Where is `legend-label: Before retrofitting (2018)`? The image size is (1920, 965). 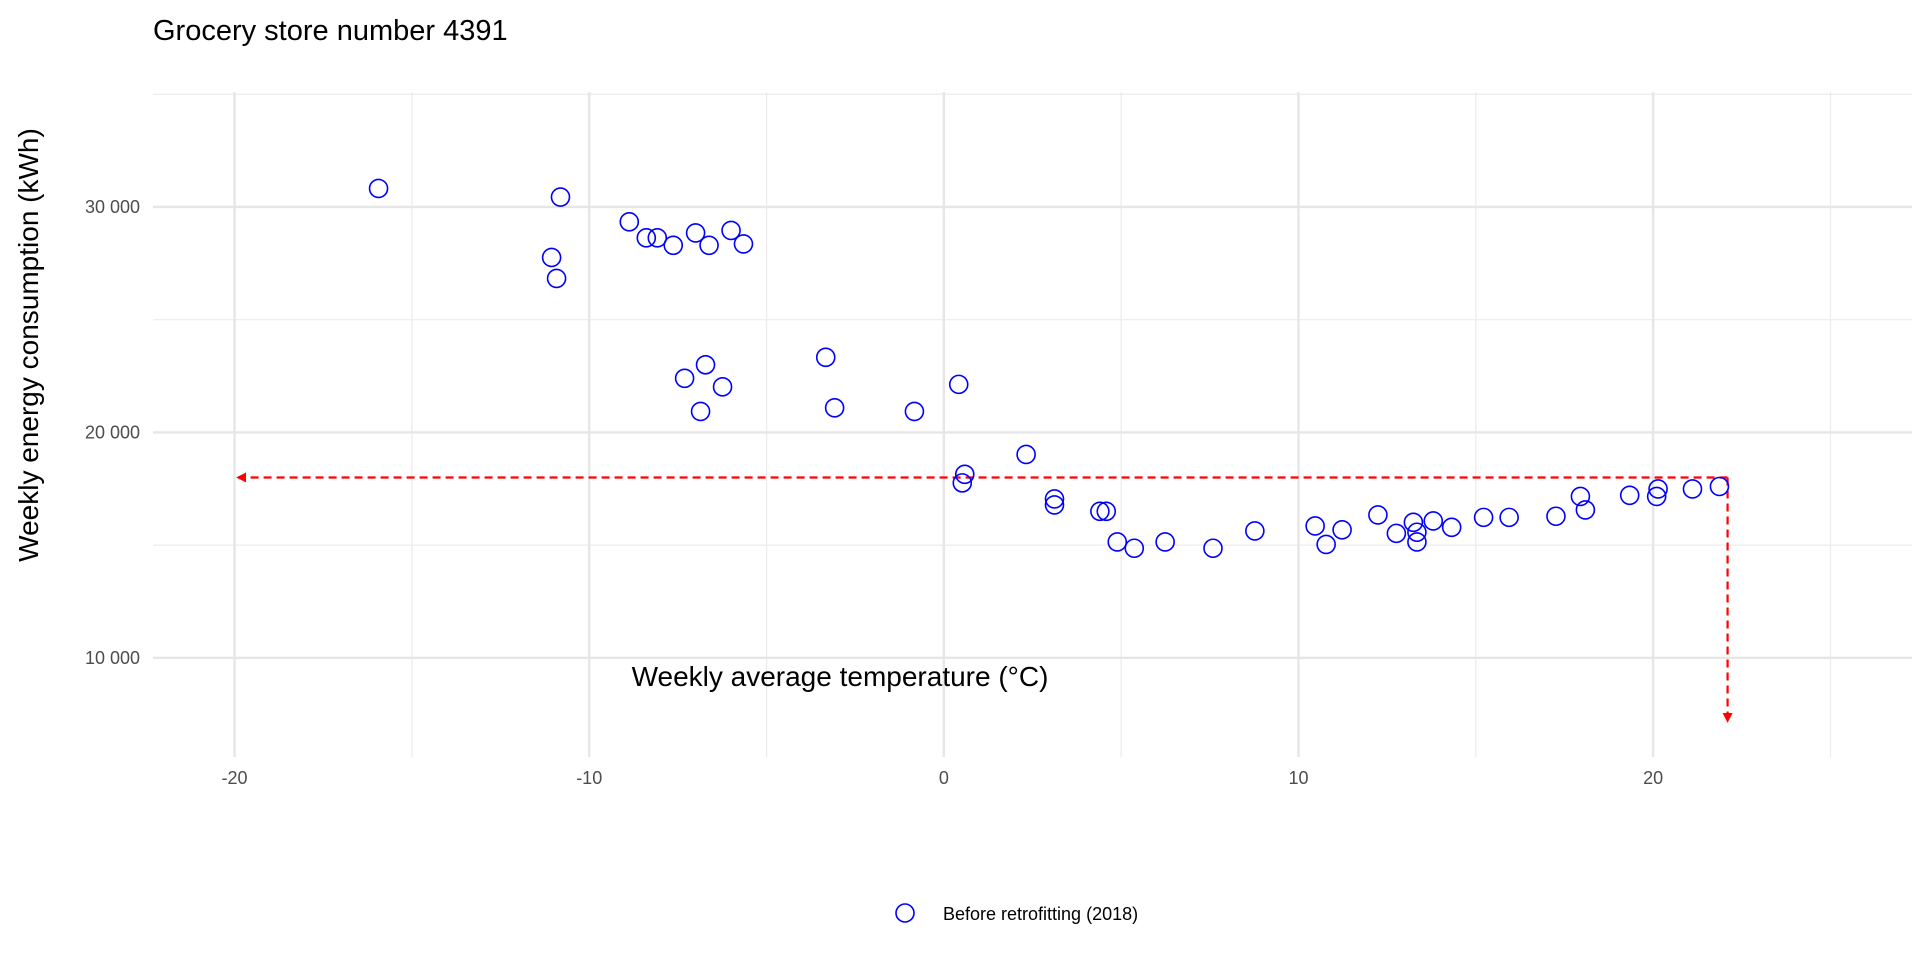 legend-label: Before retrofitting (2018) is located at coordinates (1040, 914).